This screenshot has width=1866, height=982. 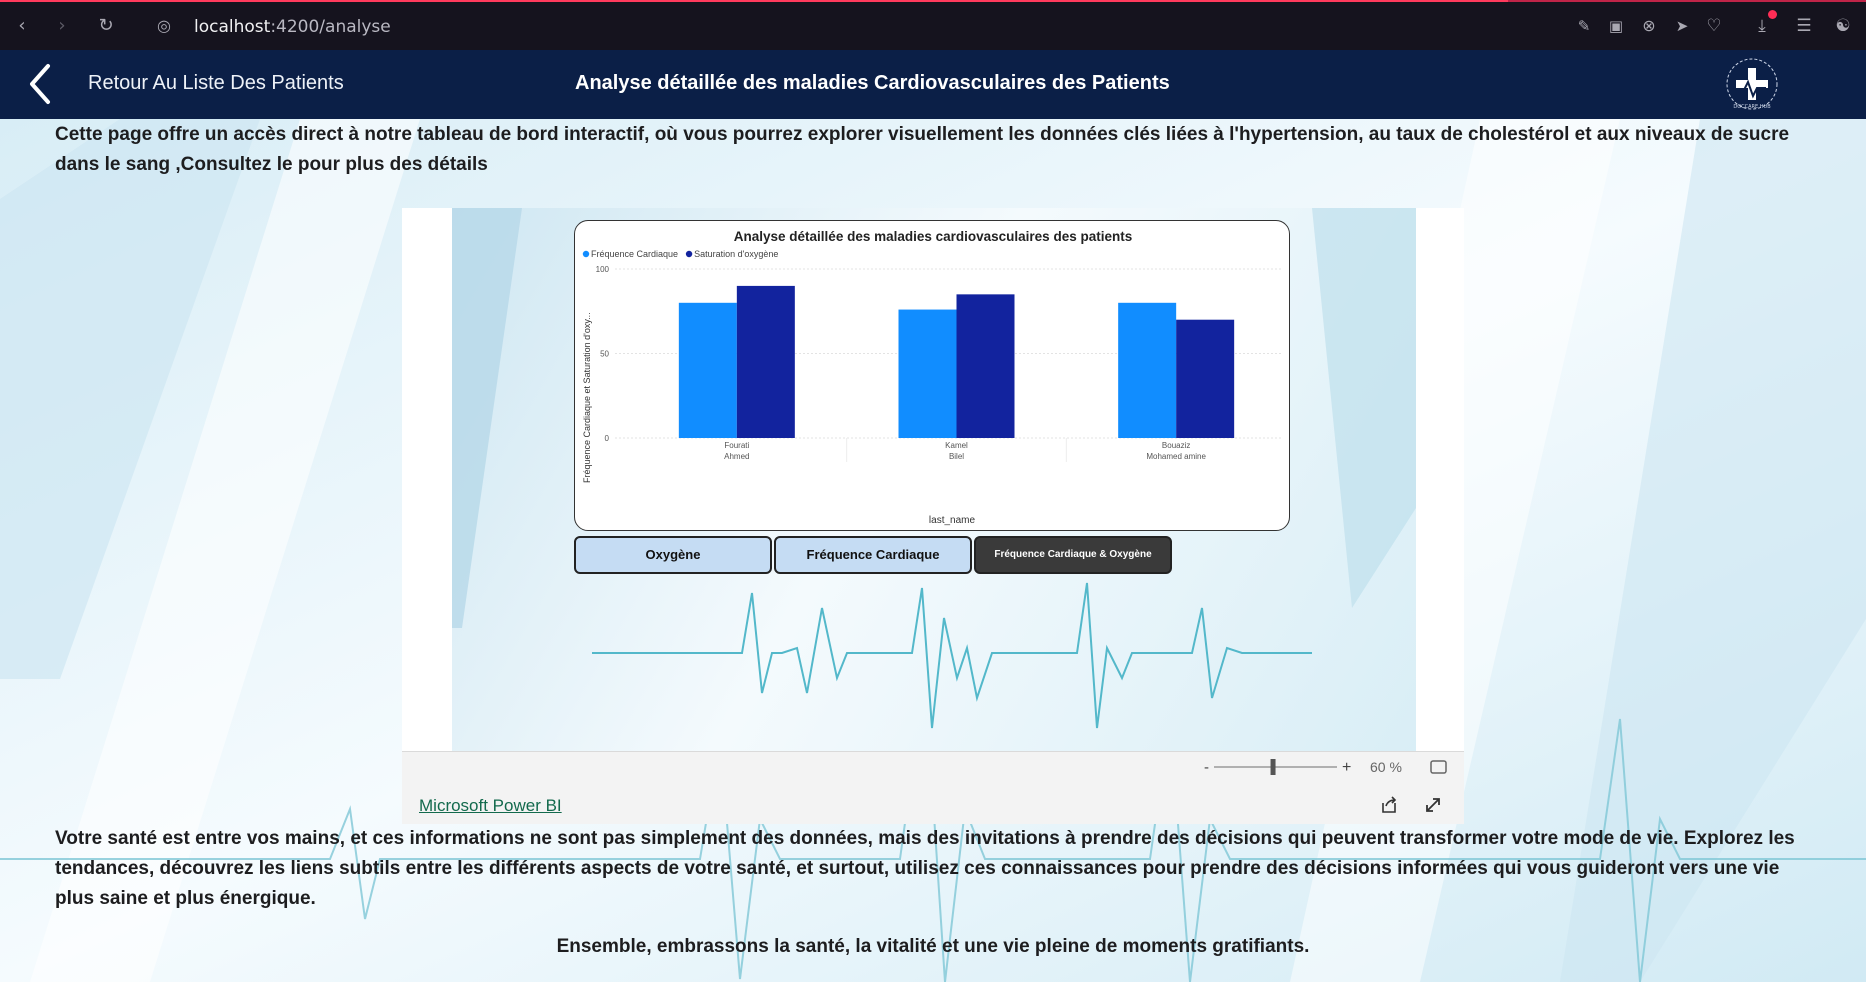 I want to click on share-icon, so click(x=1389, y=805).